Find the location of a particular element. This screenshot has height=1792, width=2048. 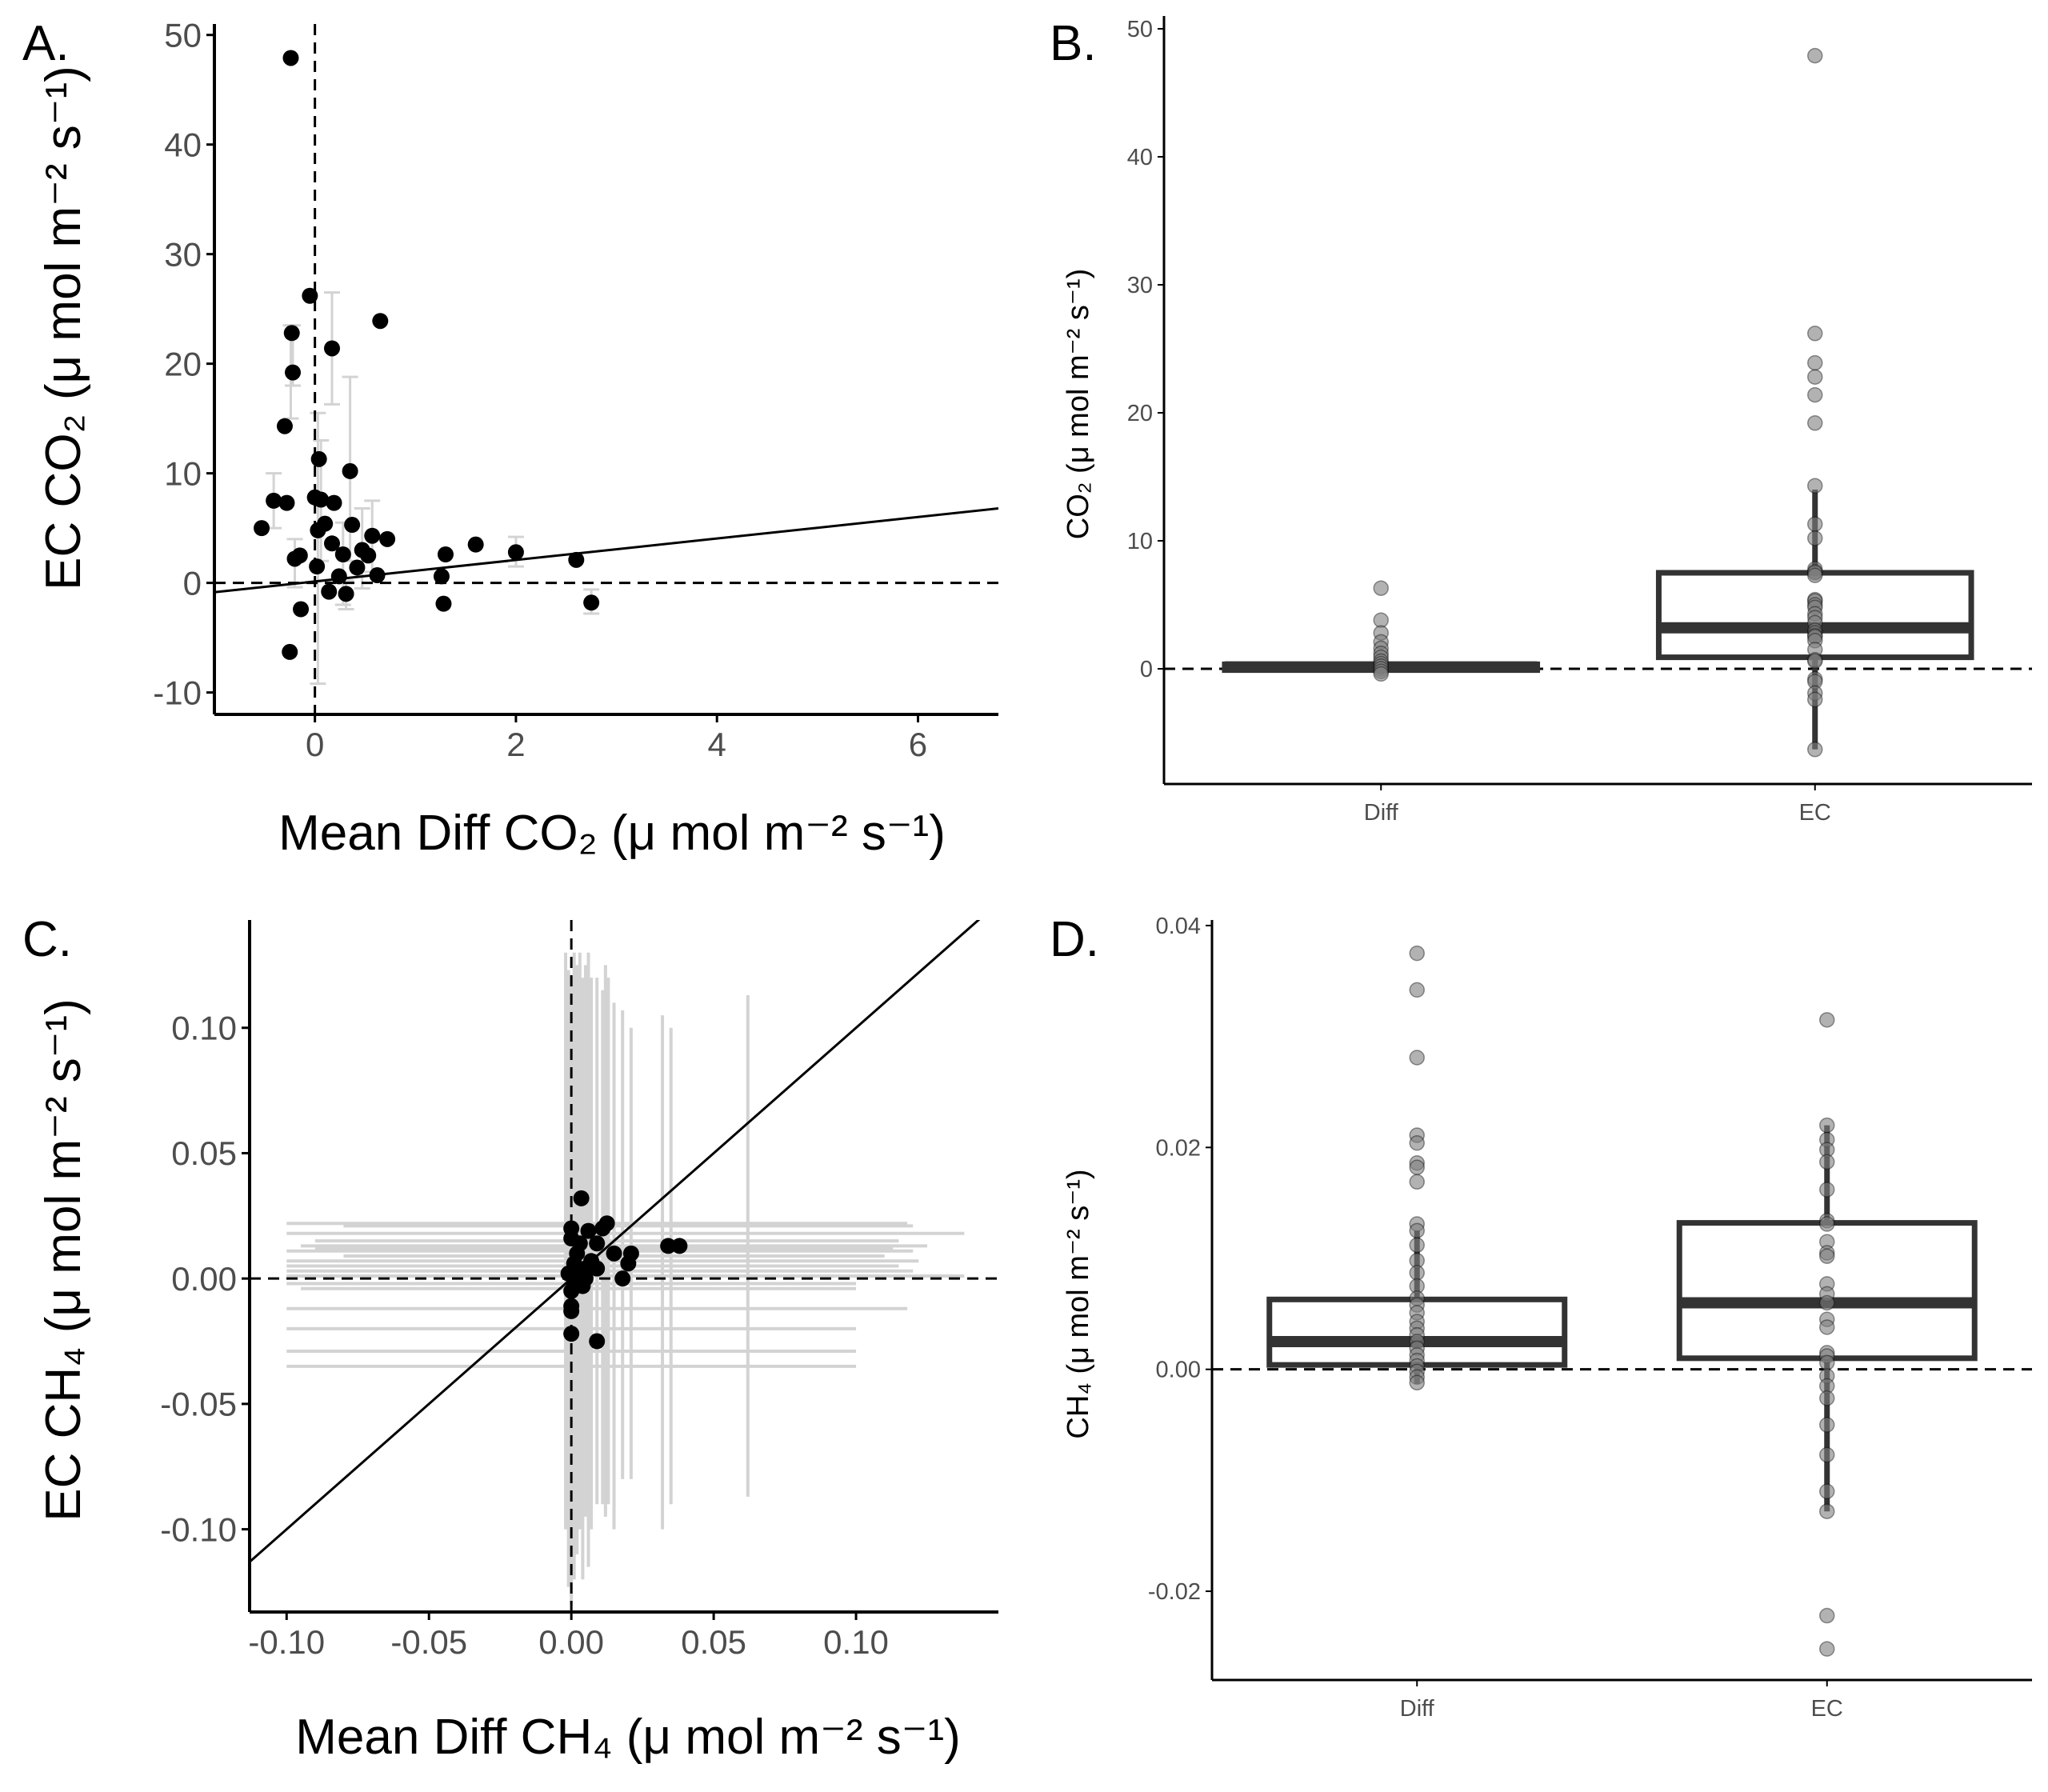

y-tick-label: -0.10 is located at coordinates (198, 1529).